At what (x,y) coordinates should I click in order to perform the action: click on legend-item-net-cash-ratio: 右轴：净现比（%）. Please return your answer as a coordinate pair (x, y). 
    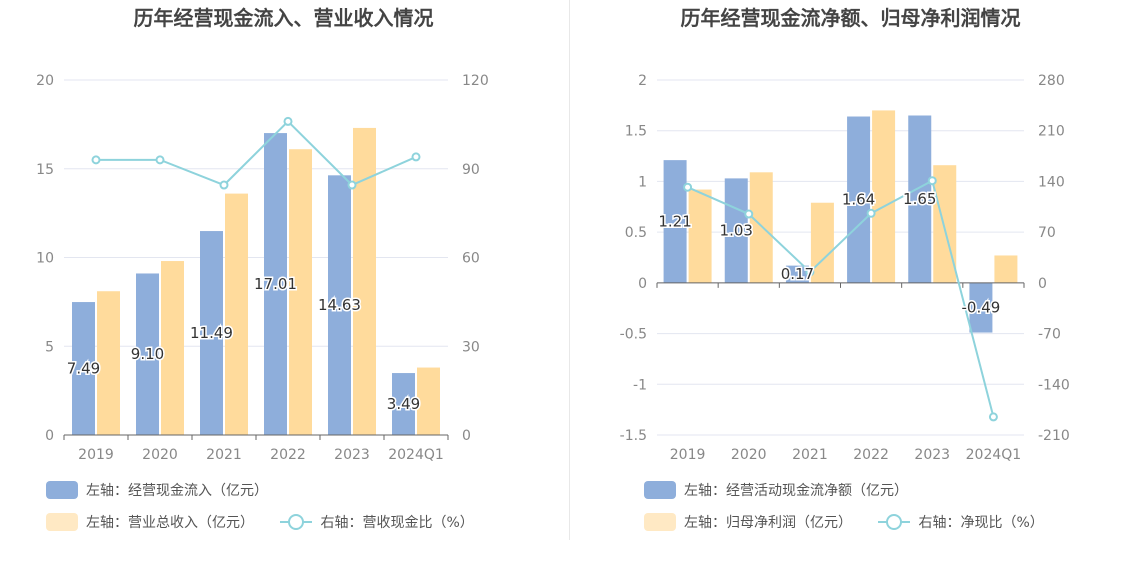
    Looking at the image, I should click on (961, 522).